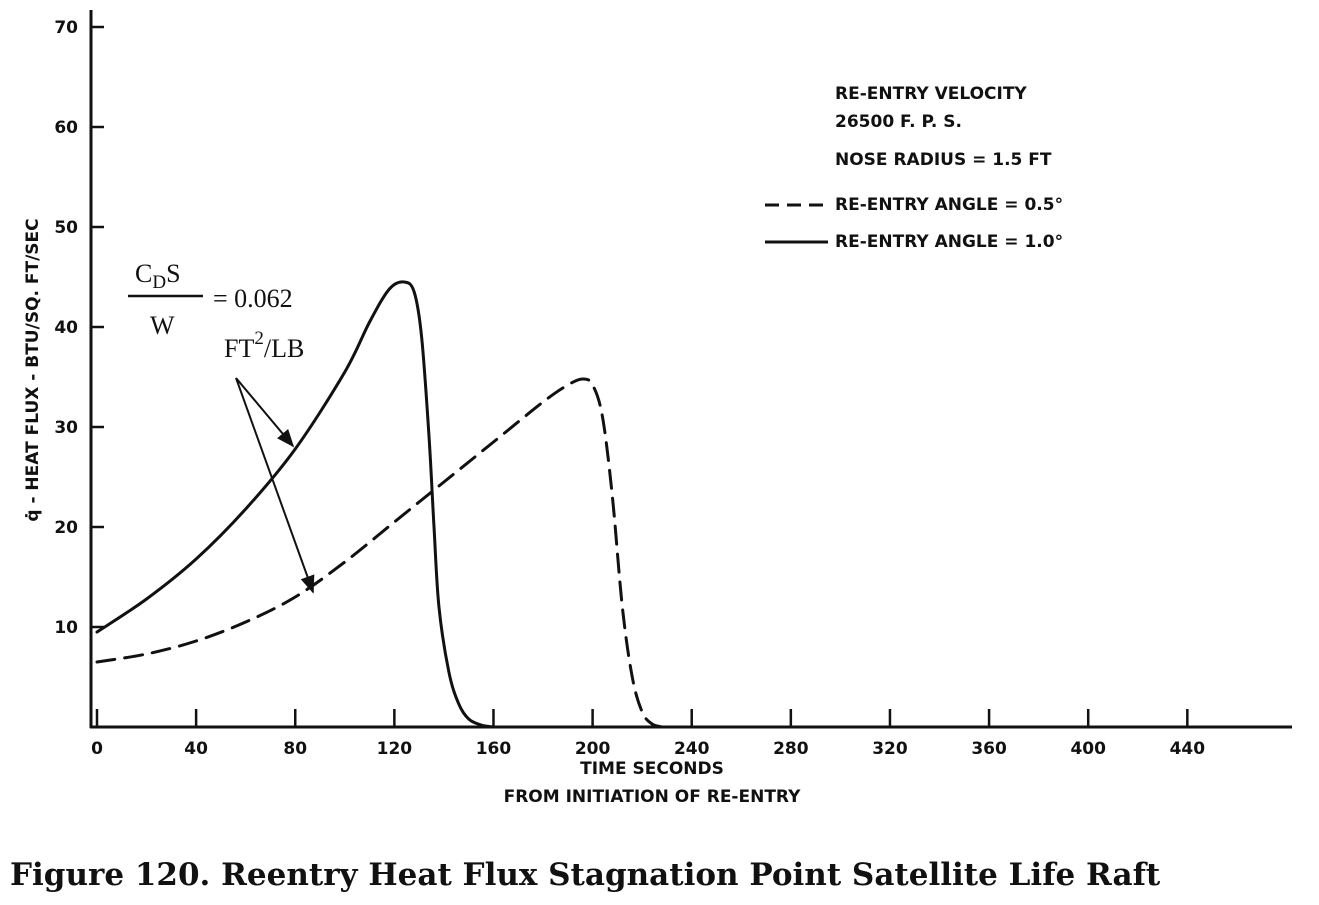  What do you see at coordinates (949, 205) in the screenshot?
I see `legend-label-dashed: RE-ENTRY ANGLE = 0.5°` at bounding box center [949, 205].